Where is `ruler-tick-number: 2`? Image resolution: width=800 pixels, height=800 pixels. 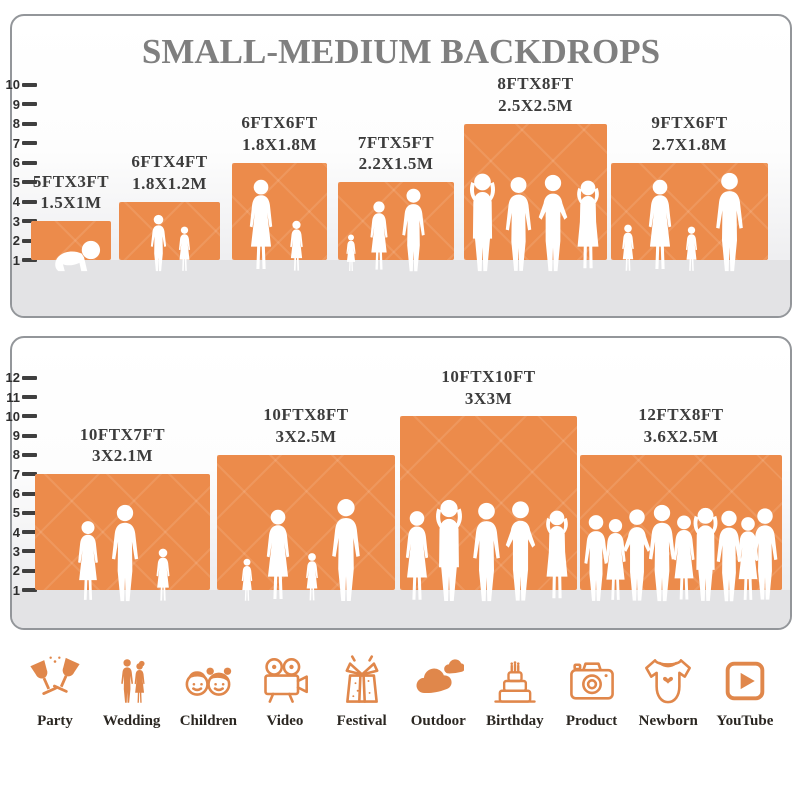
ruler-tick-number: 2 is located at coordinates (16, 240).